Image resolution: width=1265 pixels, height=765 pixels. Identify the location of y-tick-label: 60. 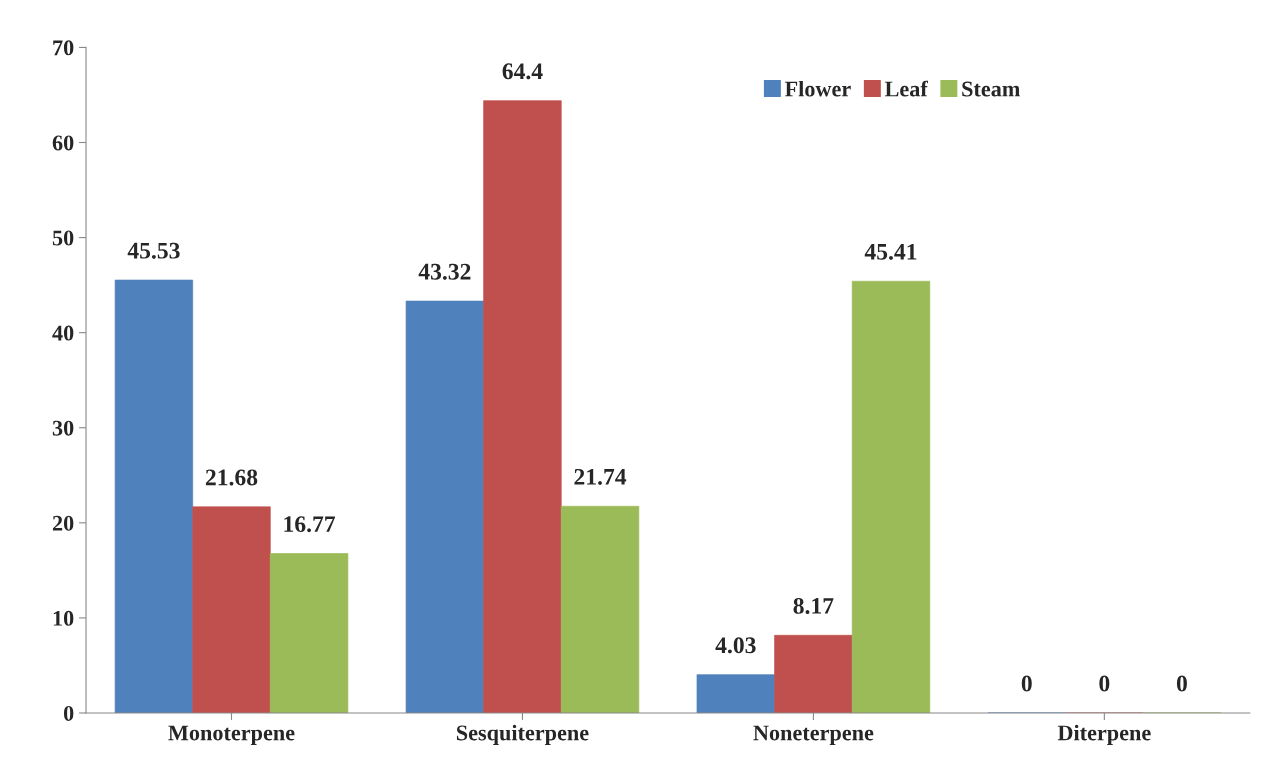
(63, 143).